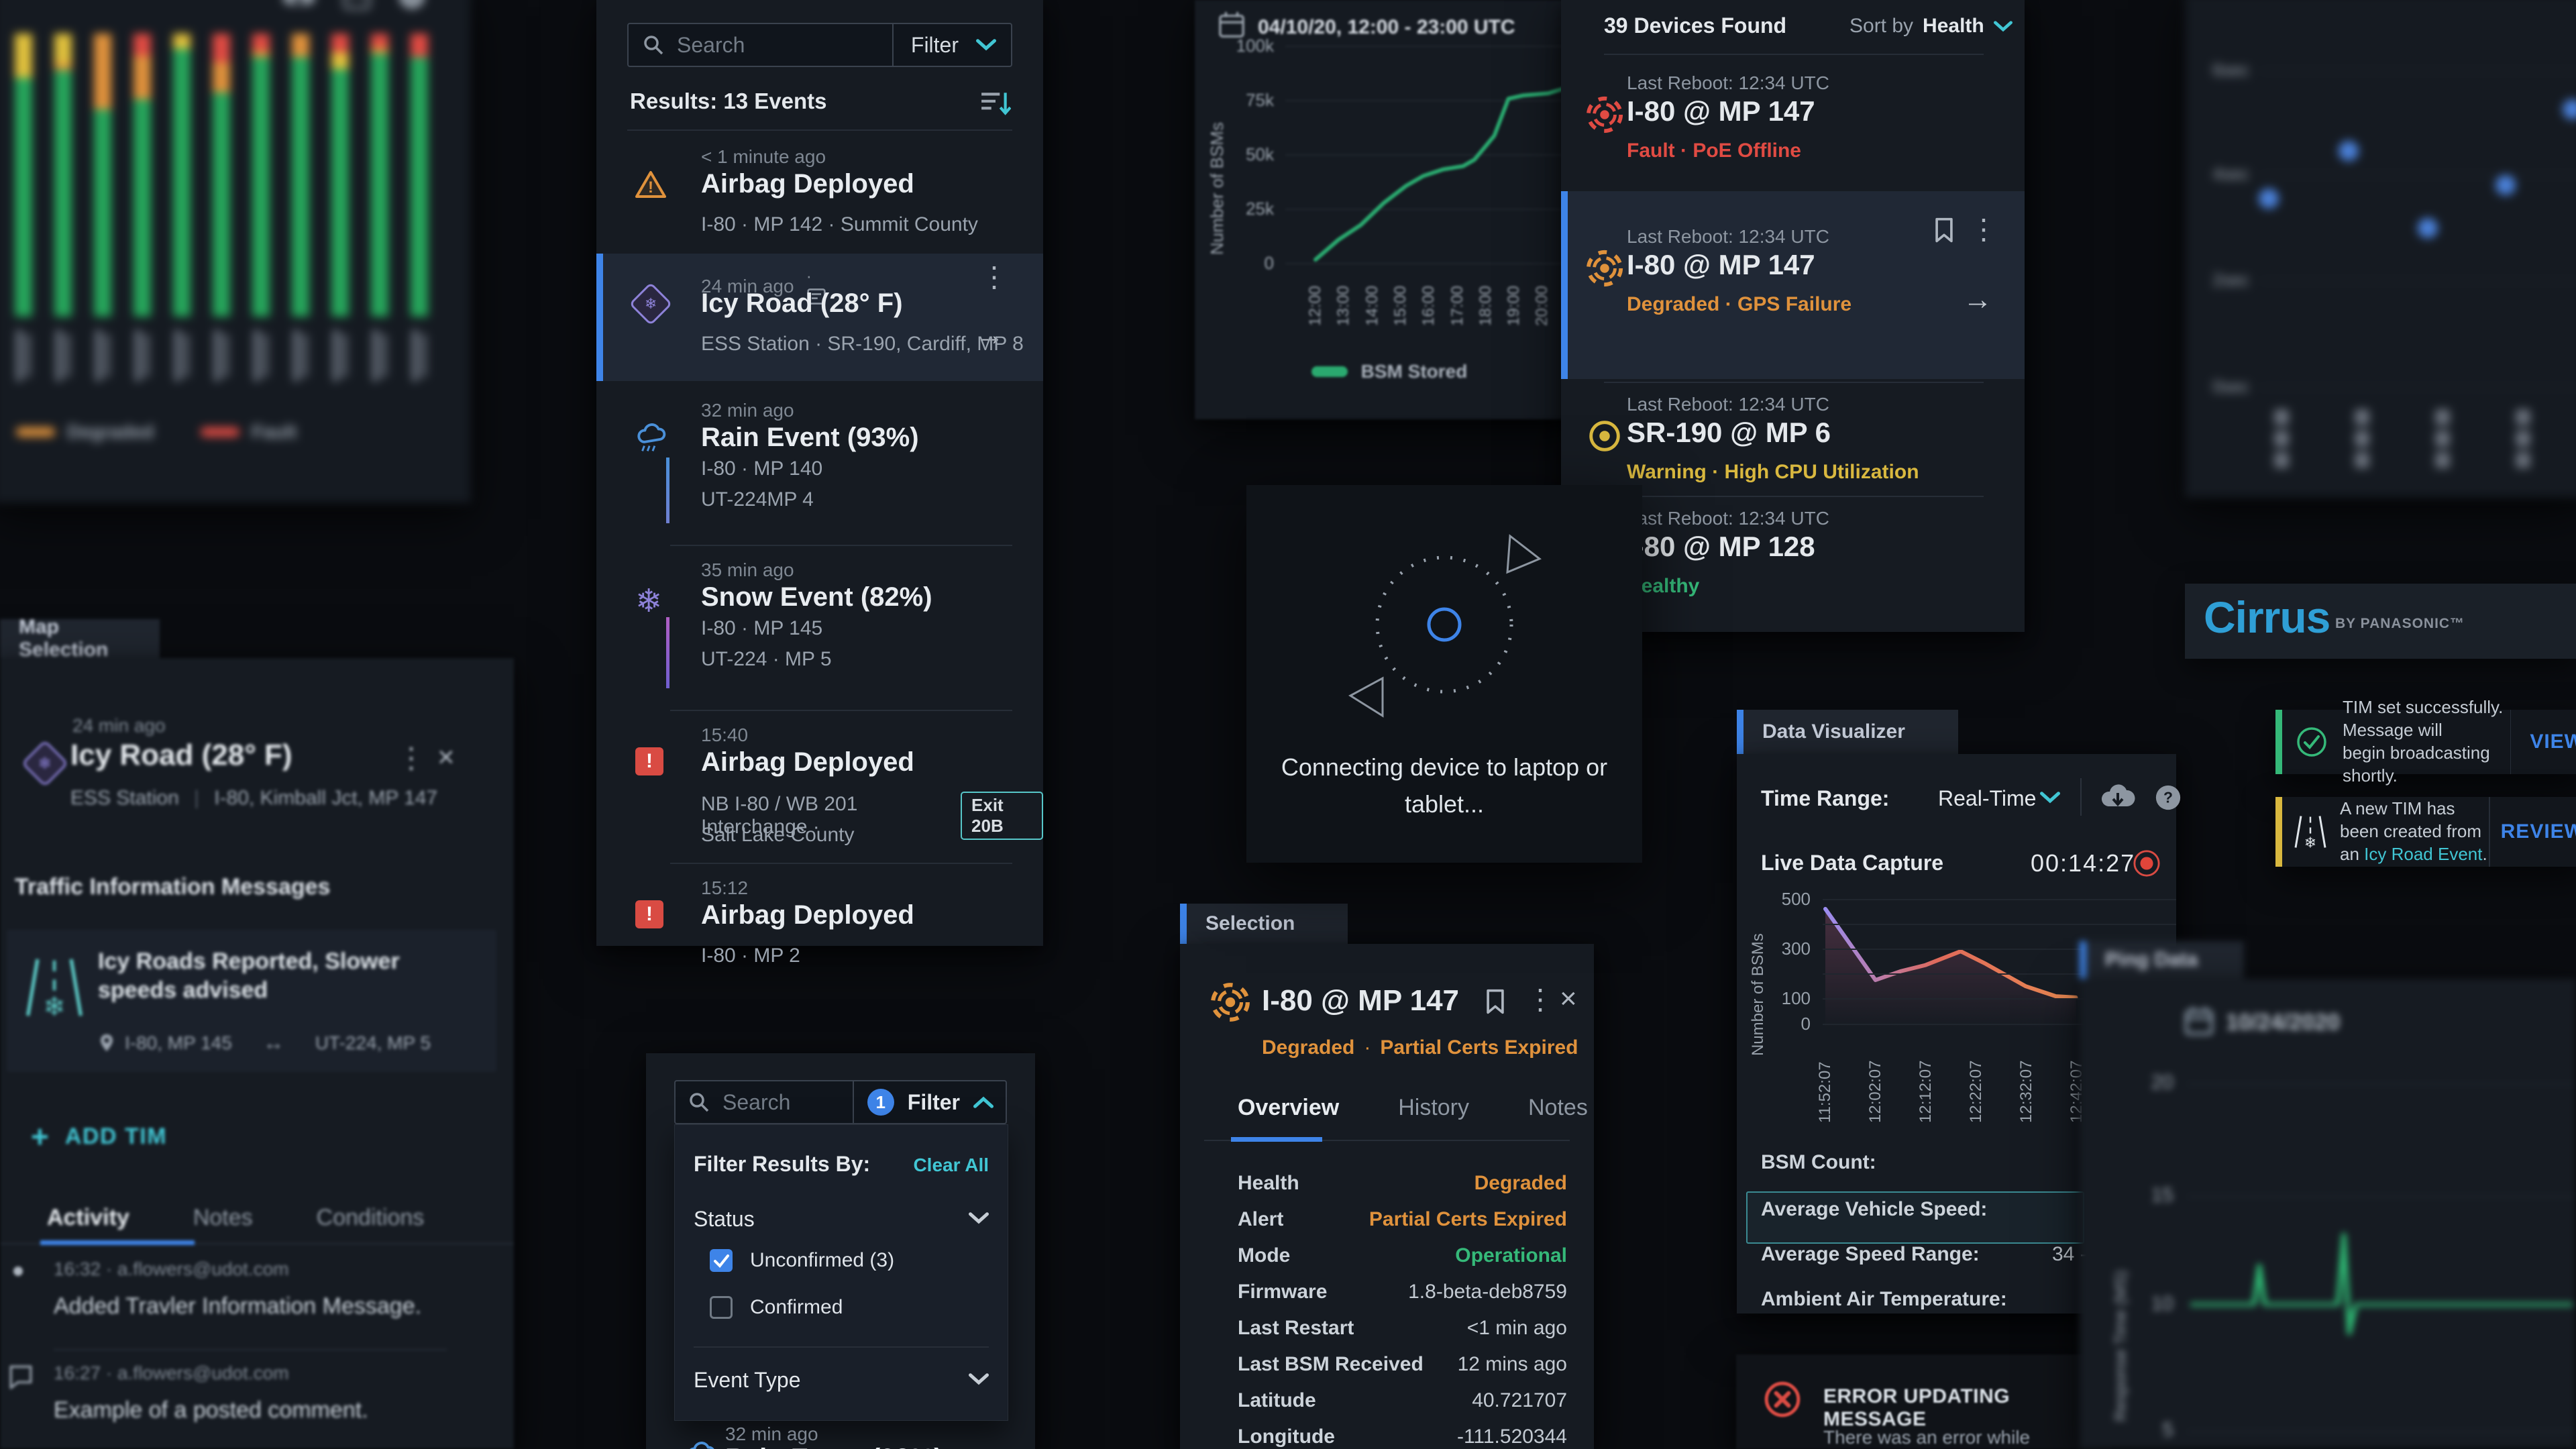 The width and height of the screenshot is (2576, 1449). Describe the element at coordinates (782, 1164) in the screenshot. I see `filter-results-by-label: Filter Results By:` at that location.